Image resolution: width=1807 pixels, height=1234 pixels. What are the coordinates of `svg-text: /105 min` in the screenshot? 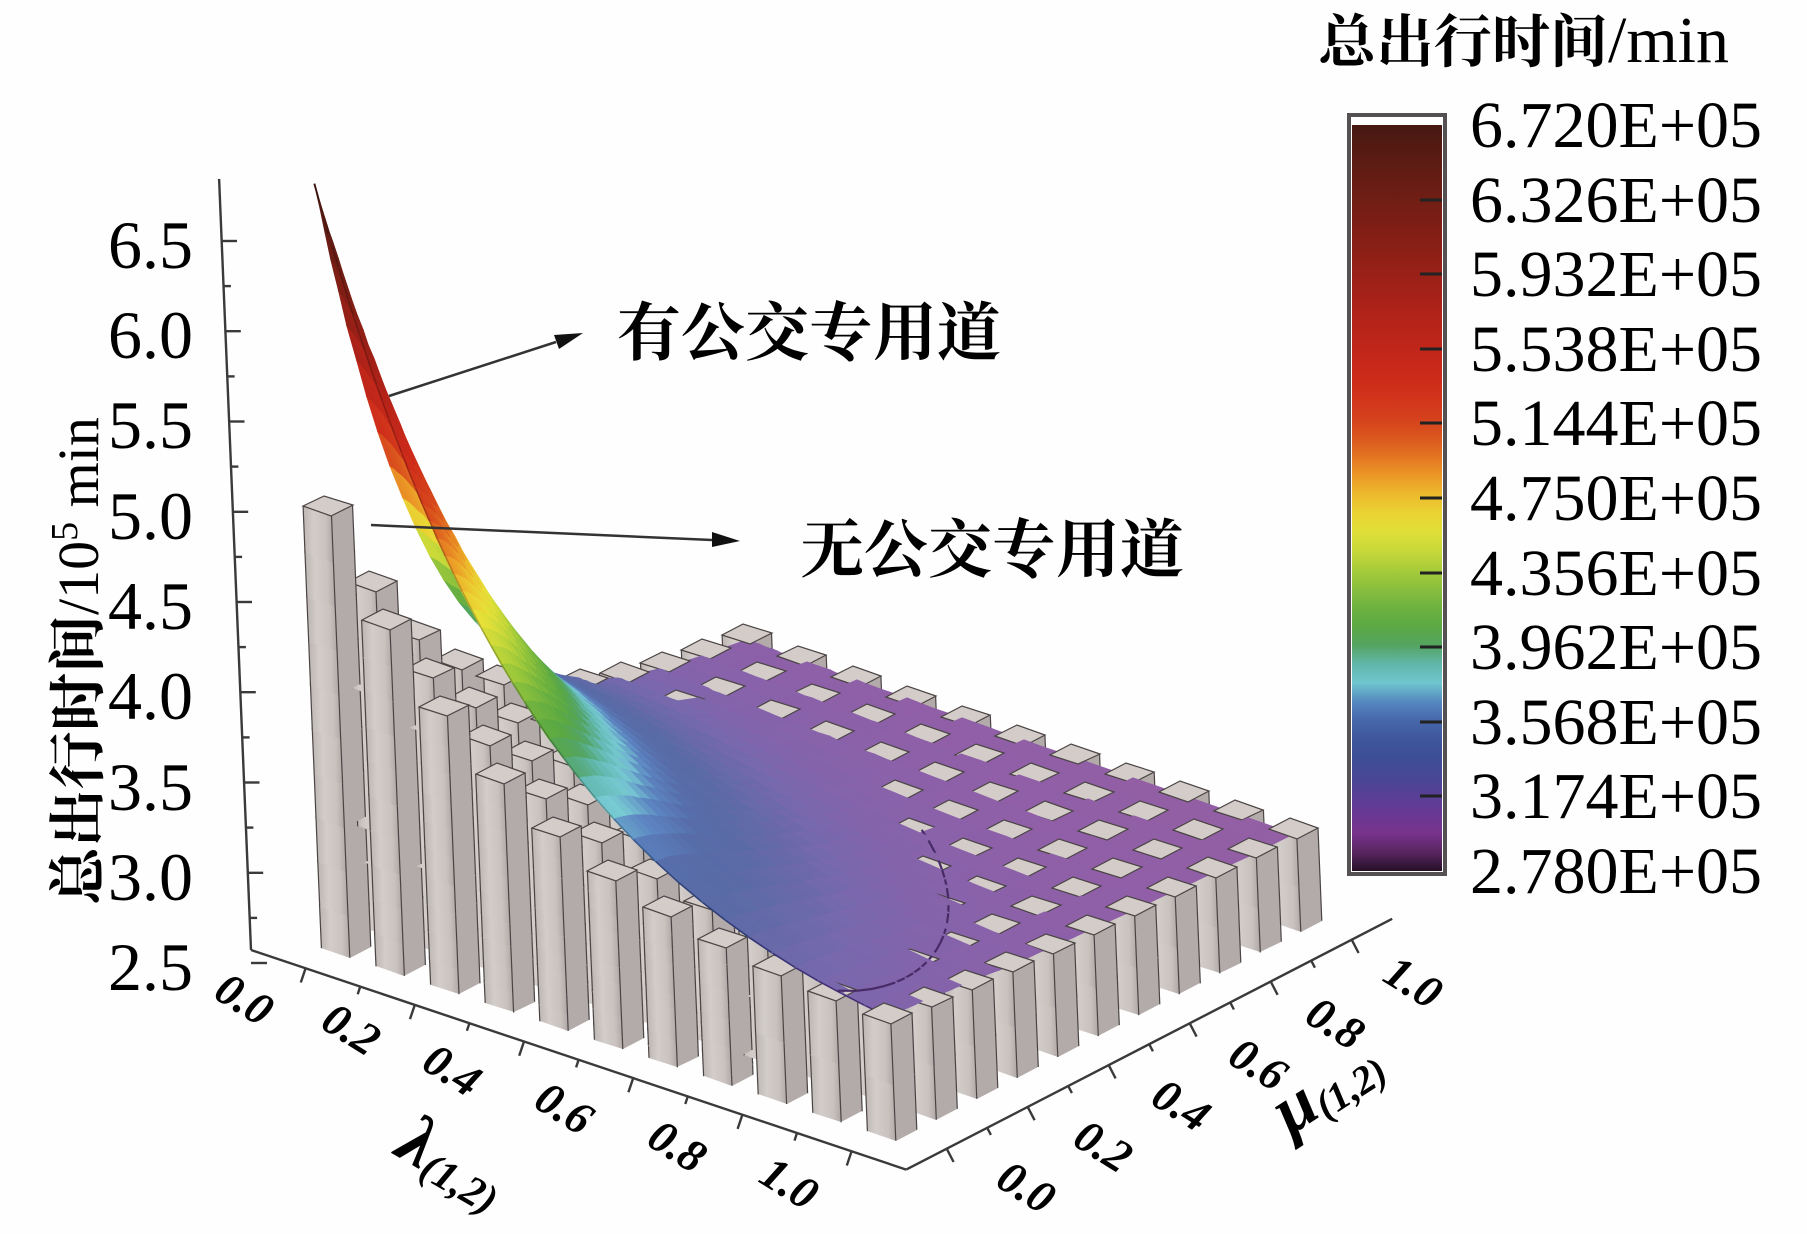 It's located at (77, 516).